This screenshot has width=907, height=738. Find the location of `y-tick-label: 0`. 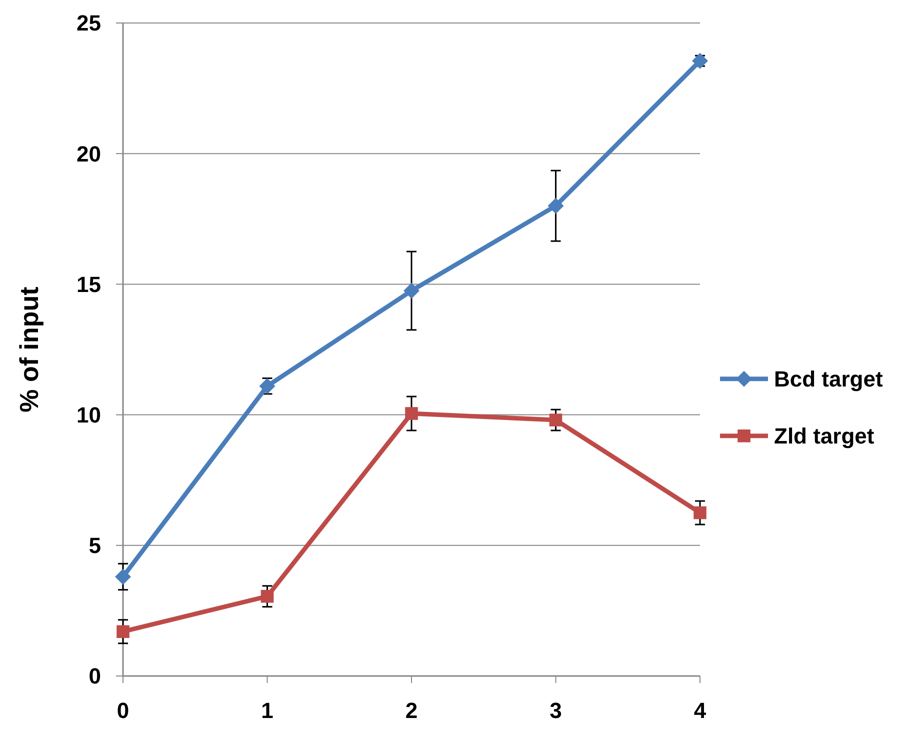

y-tick-label: 0 is located at coordinates (94, 676).